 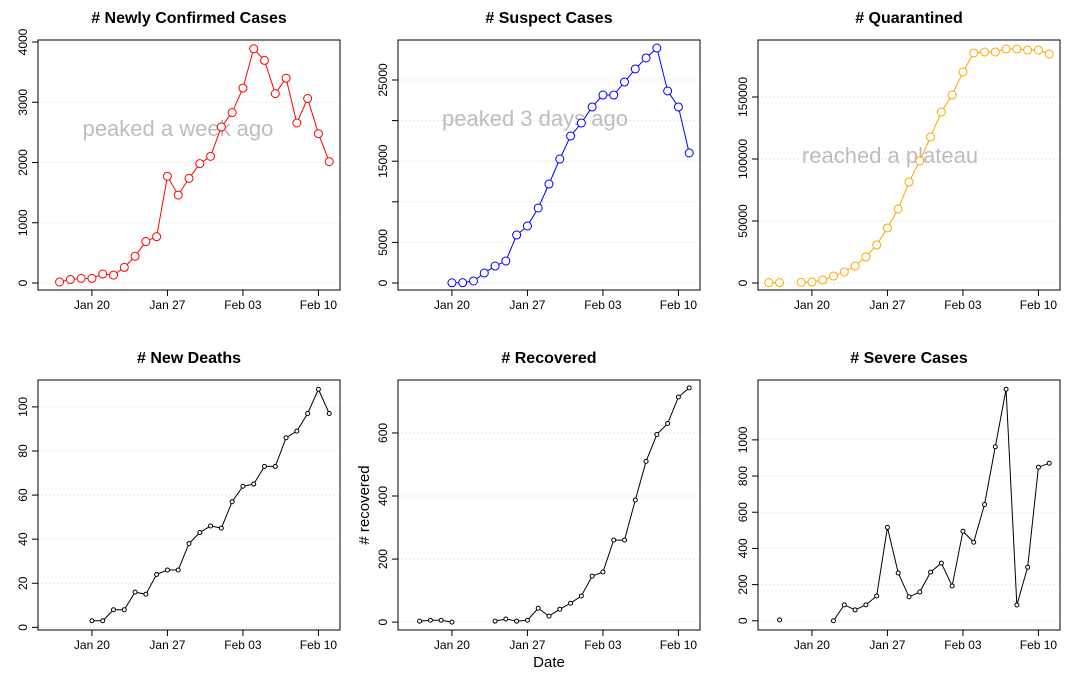 What do you see at coordinates (23, 539) in the screenshot?
I see `y-tick-label: 40` at bounding box center [23, 539].